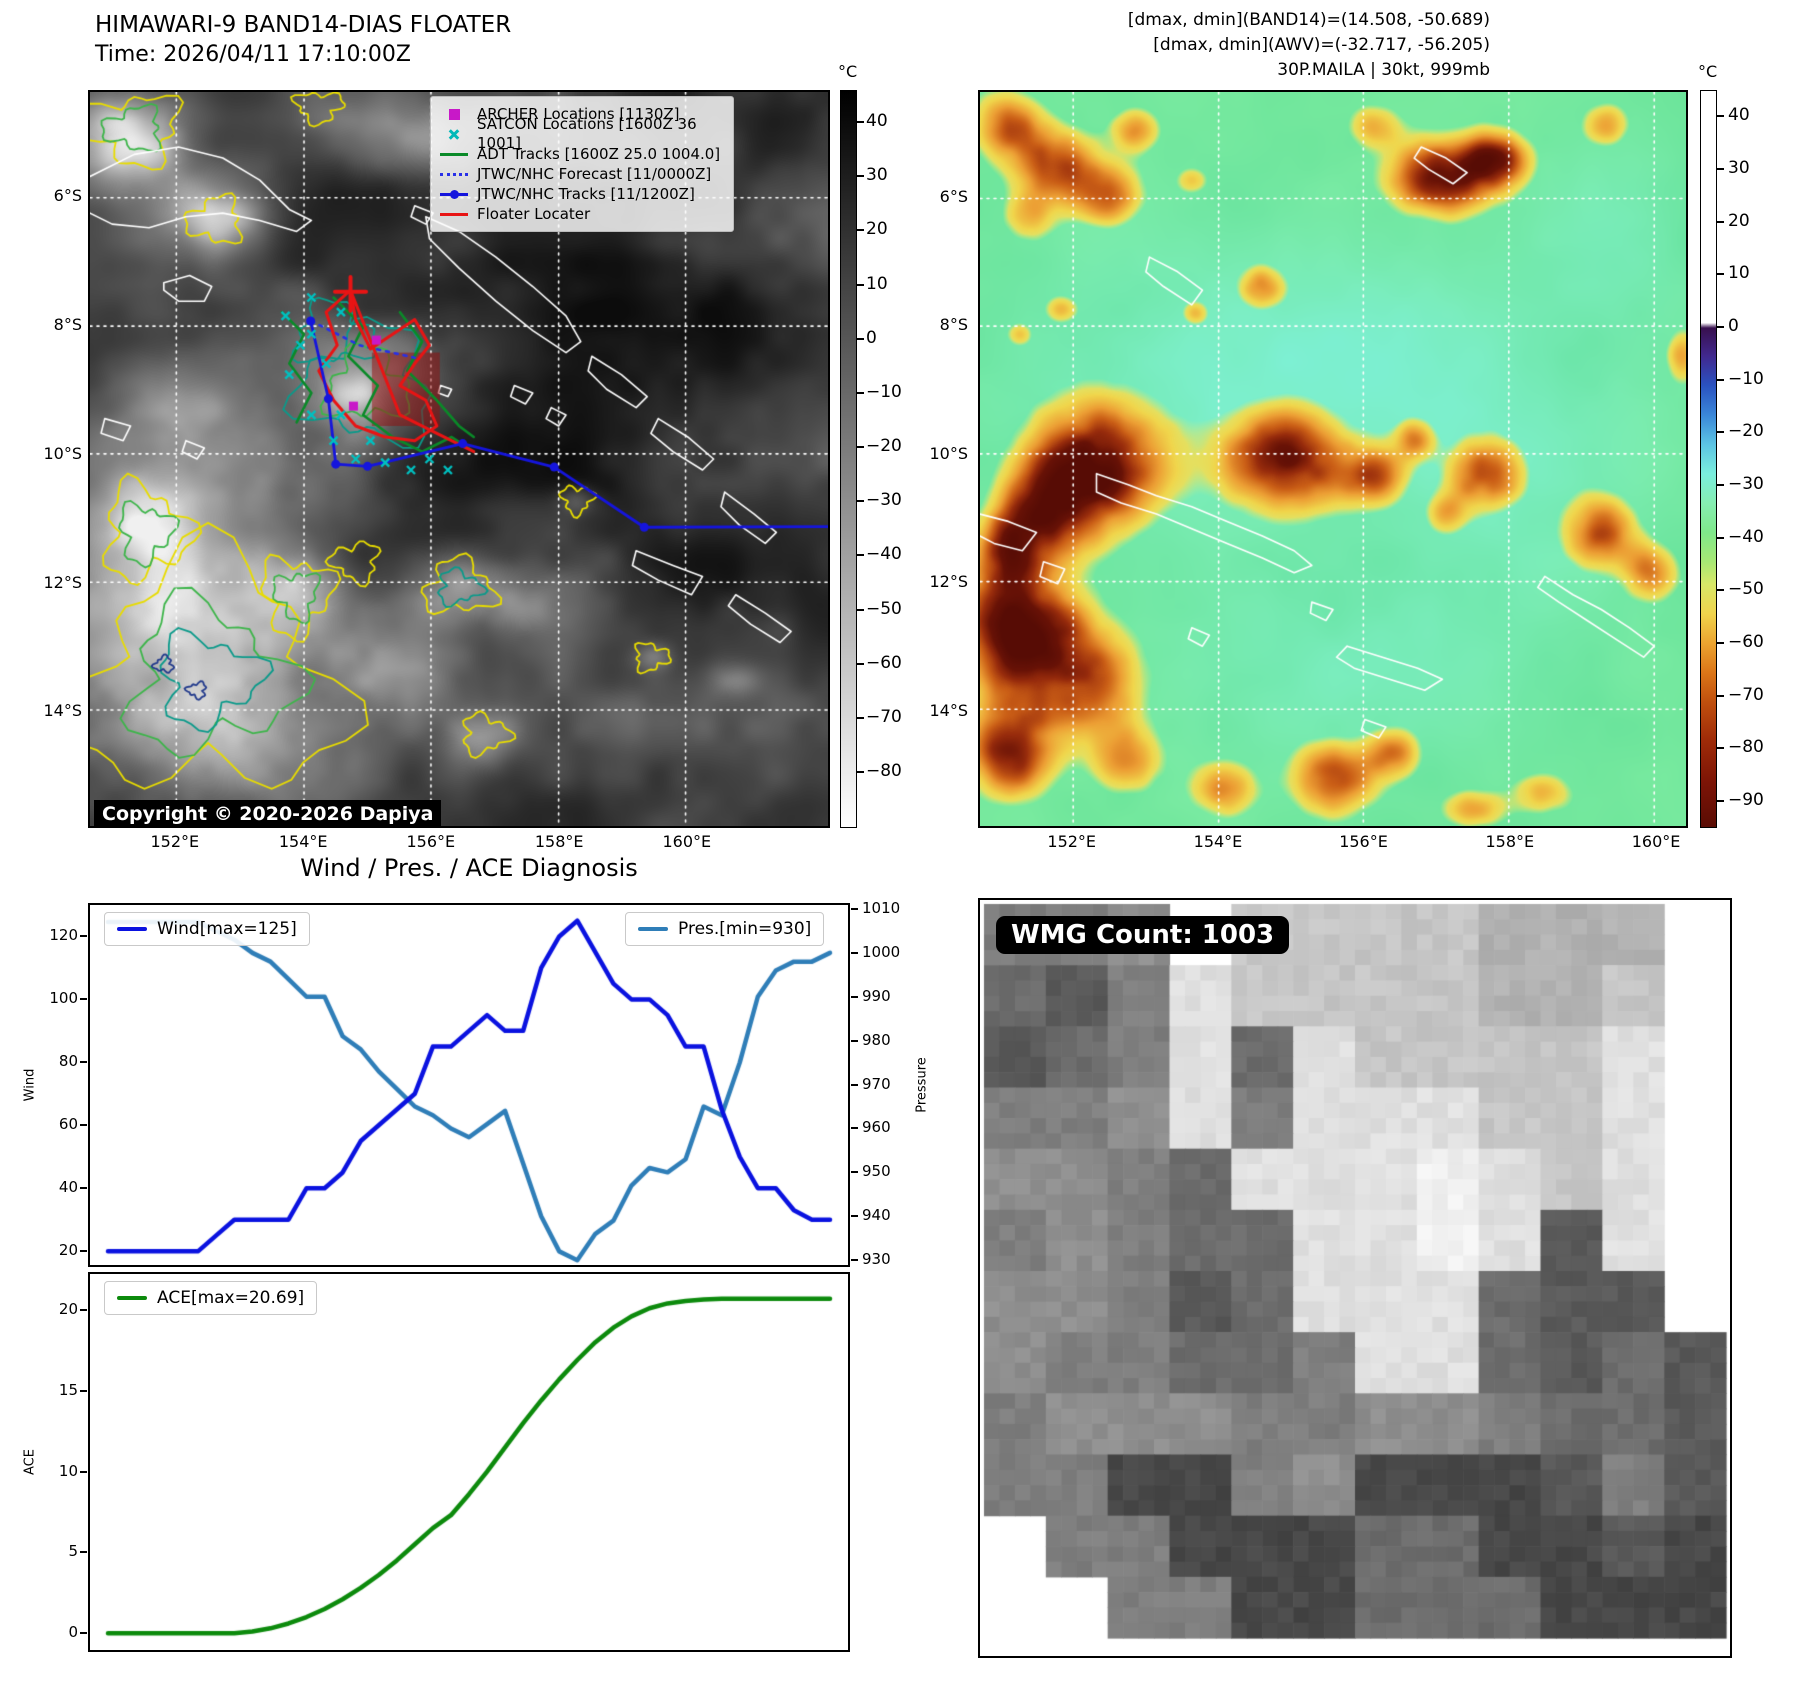 The width and height of the screenshot is (1797, 1690). I want to click on band14-colorbar-tick: −50, so click(884, 608).